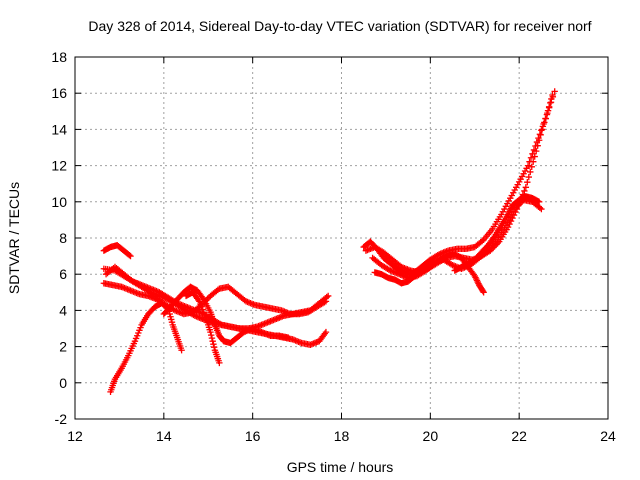  I want to click on x-tick-label: 18, so click(342, 436).